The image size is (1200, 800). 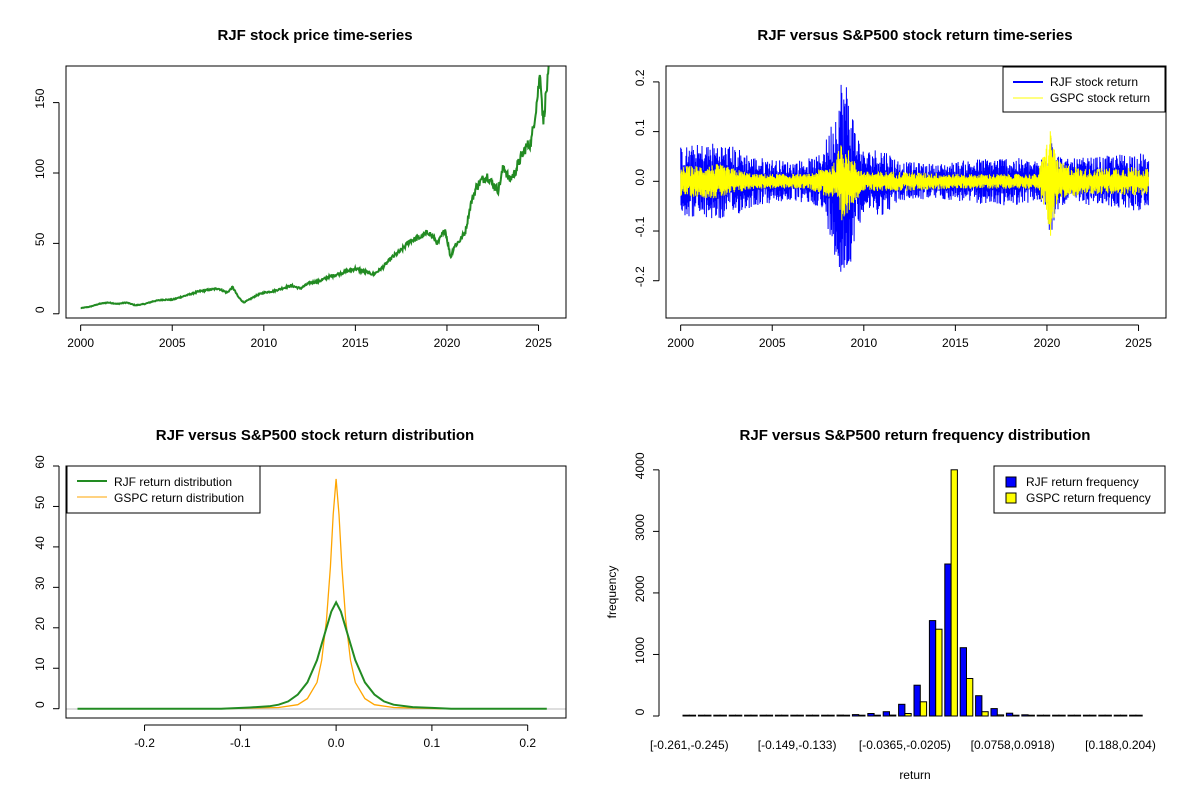 I want to click on legend-gspc-label: GSPC stock return, so click(x=1100, y=98).